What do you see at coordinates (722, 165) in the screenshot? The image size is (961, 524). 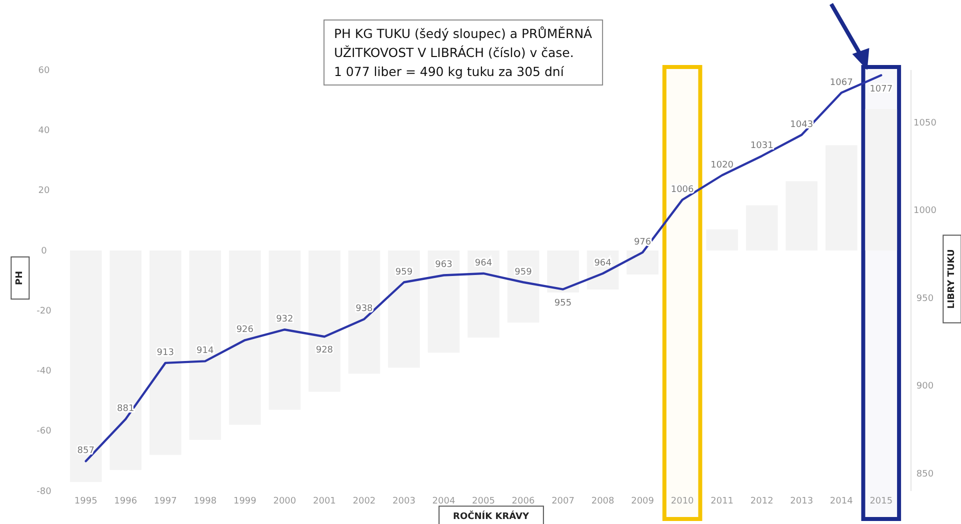 I see `data-label: 1020` at bounding box center [722, 165].